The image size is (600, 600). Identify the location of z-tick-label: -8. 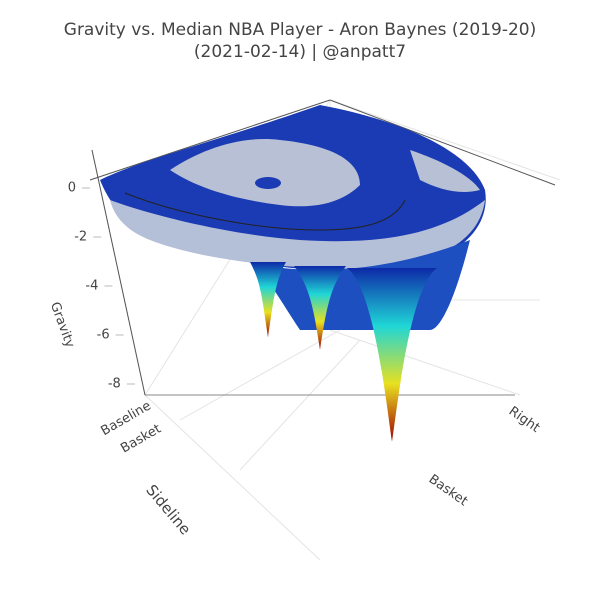
(114, 384).